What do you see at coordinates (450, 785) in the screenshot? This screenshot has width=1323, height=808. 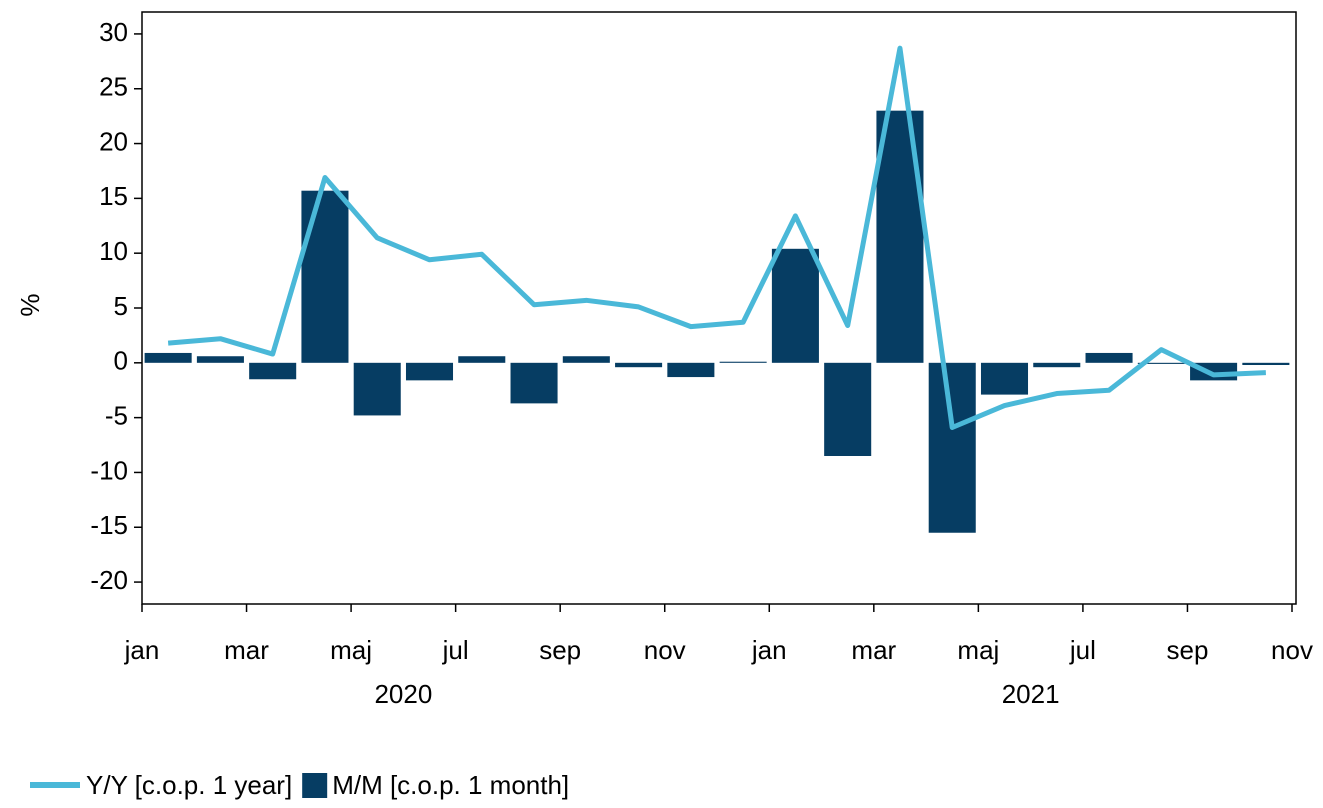 I see `legend-label: M/M [c.o.p. 1 month]` at bounding box center [450, 785].